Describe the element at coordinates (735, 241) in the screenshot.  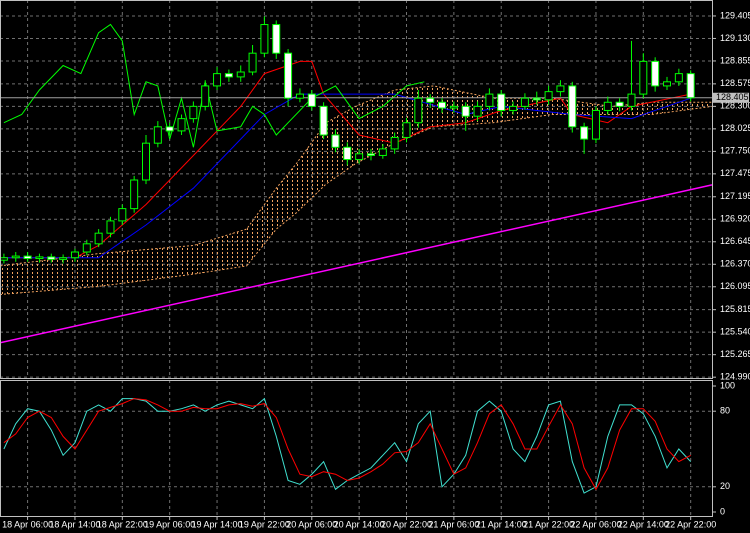
I see `y-tick-label: 126.645` at that location.